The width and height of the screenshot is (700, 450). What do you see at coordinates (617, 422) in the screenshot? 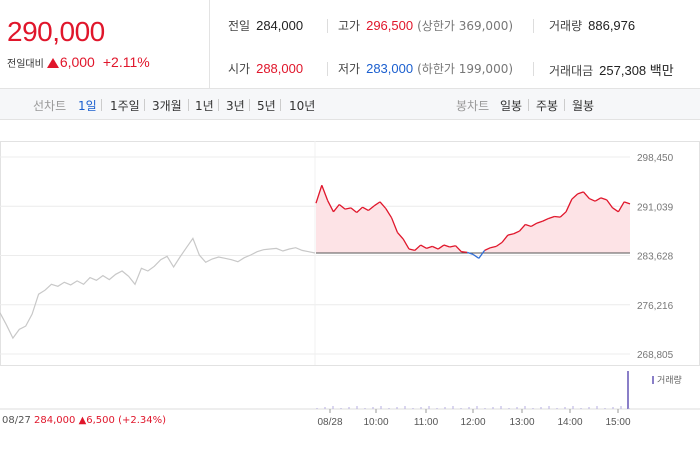
I see `x-tick-label: 15:00` at bounding box center [617, 422].